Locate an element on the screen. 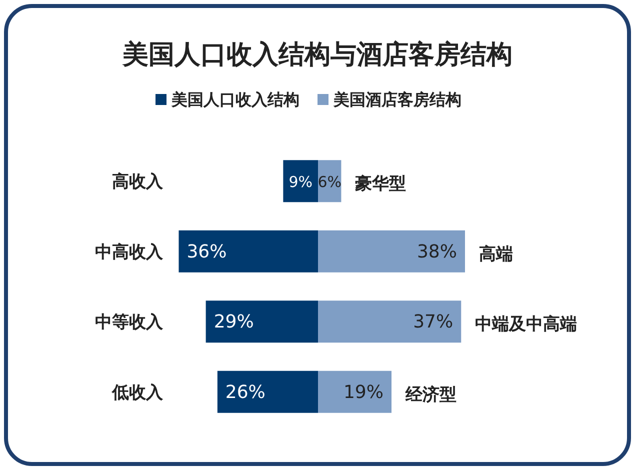  y-tick-label: 低收入 is located at coordinates (137, 392).